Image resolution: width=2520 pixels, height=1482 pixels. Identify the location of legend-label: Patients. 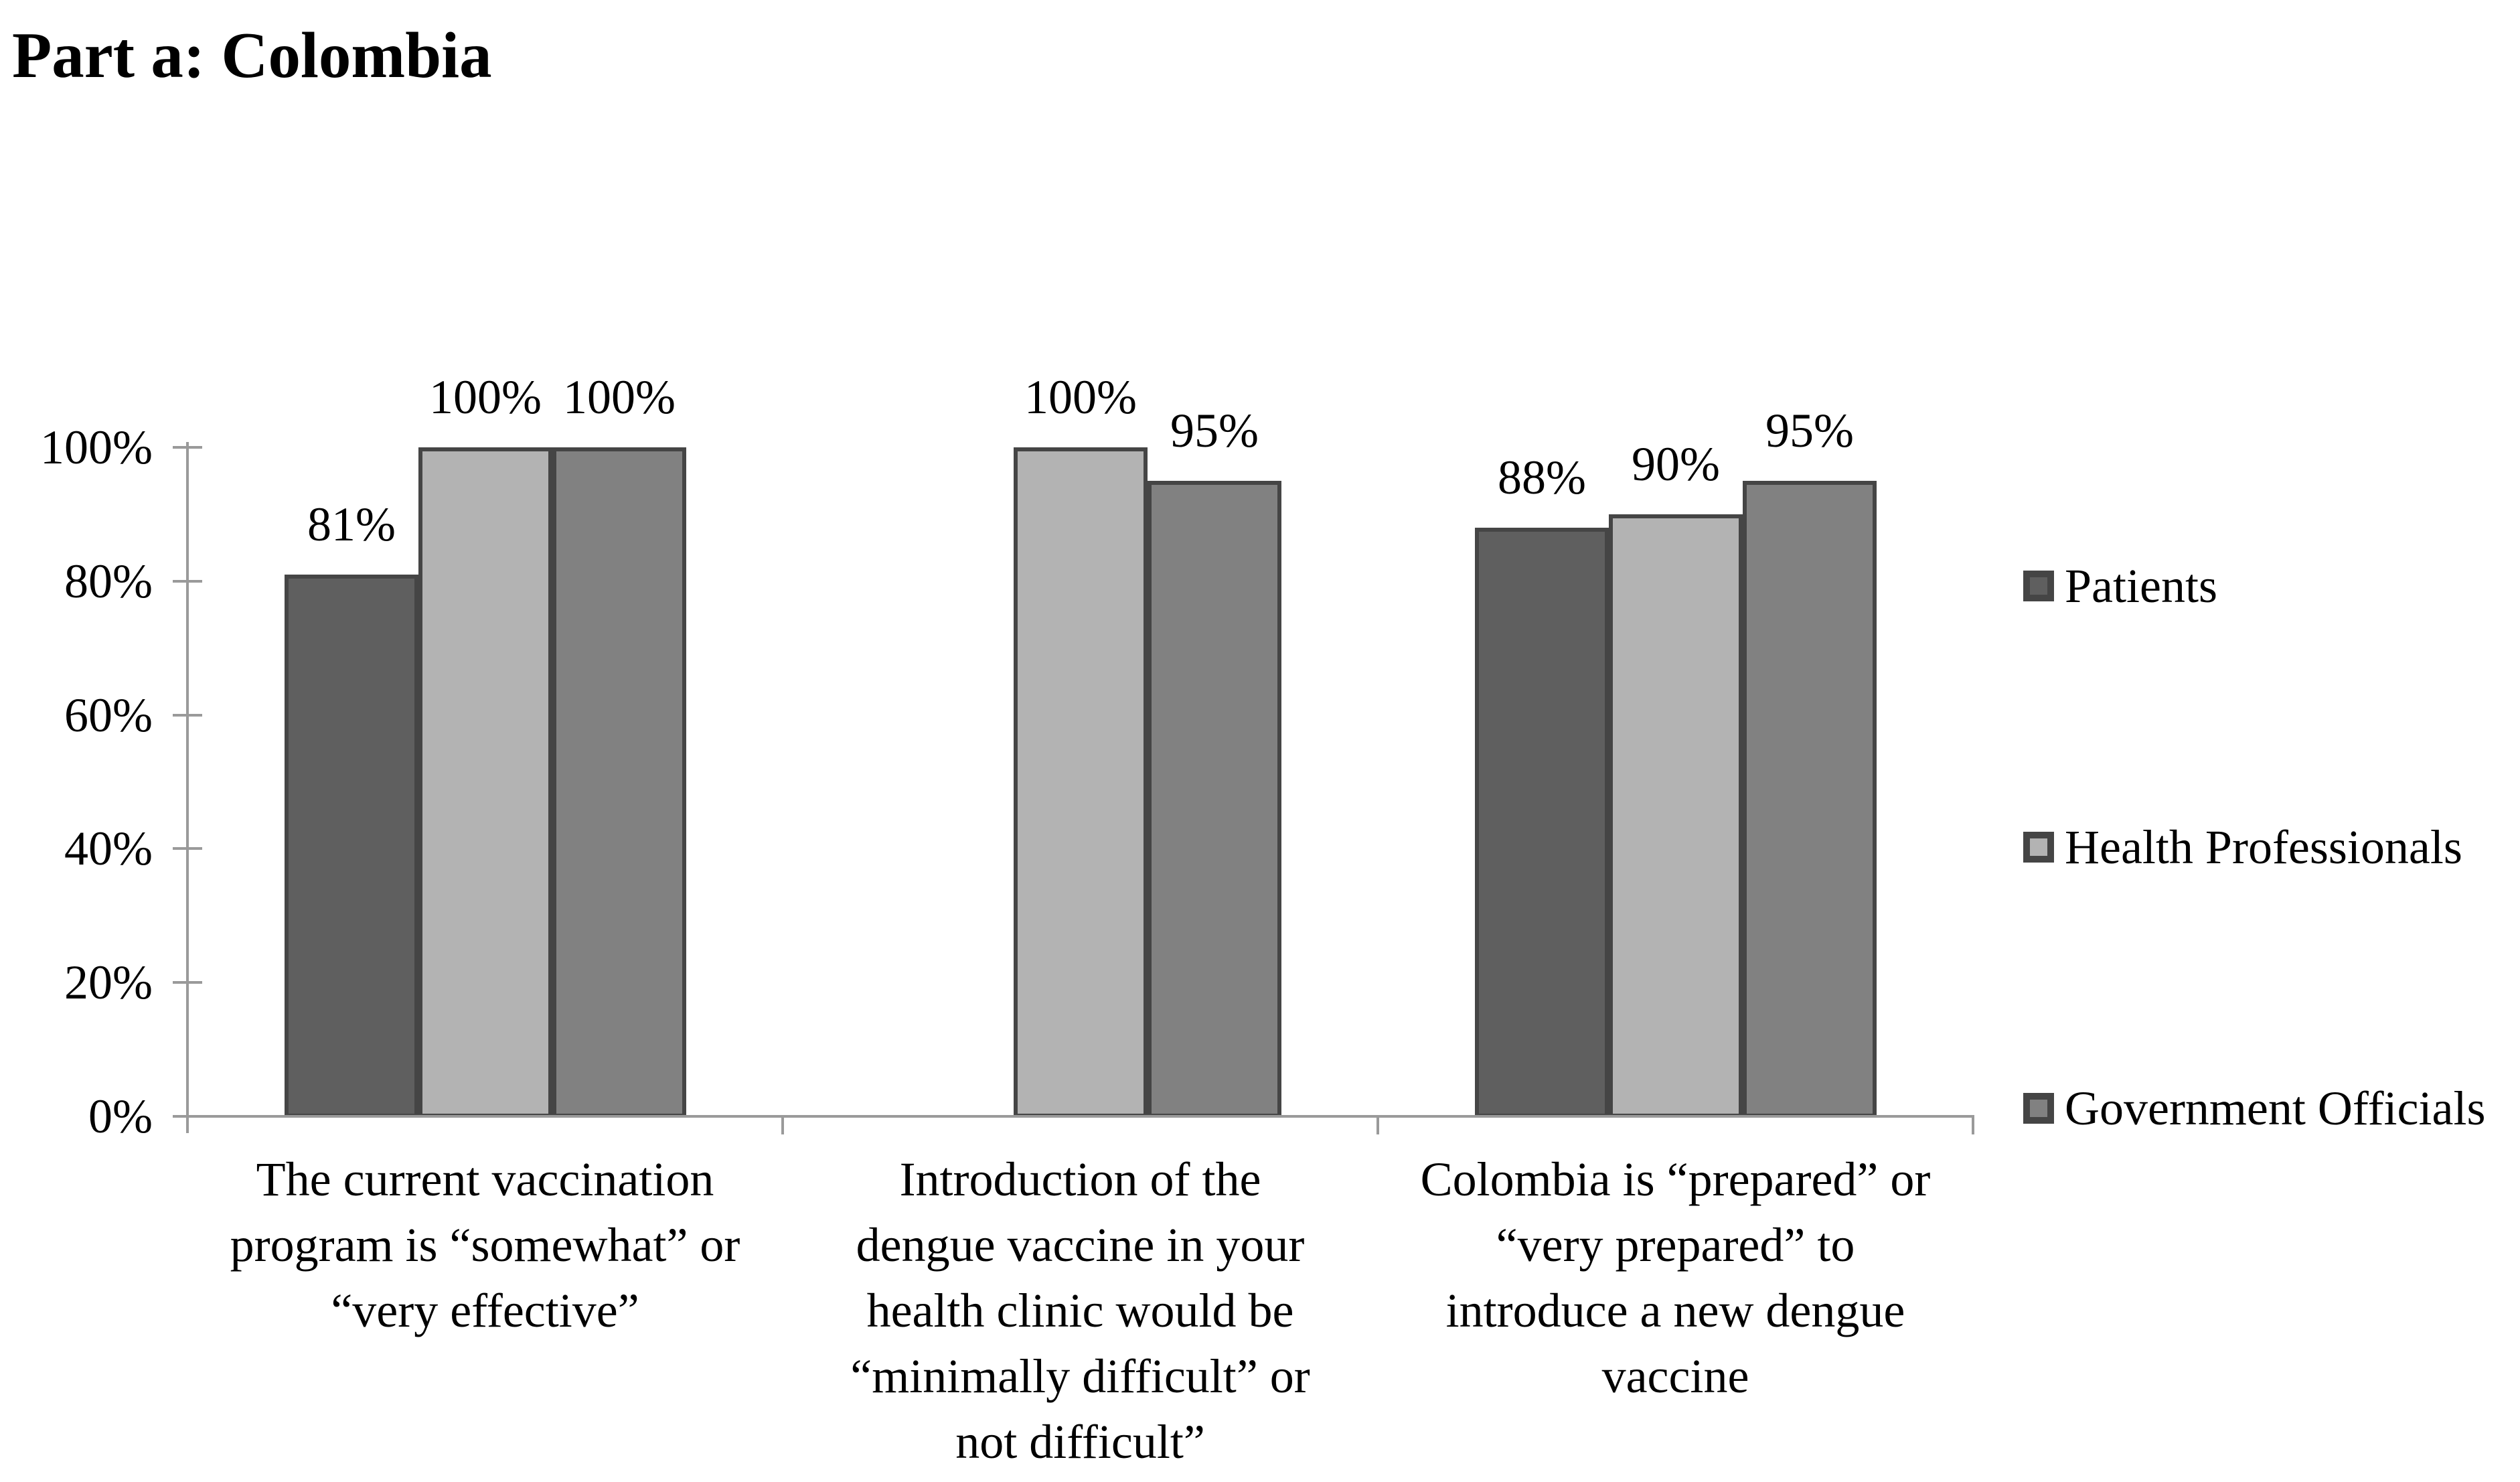
(2141, 586).